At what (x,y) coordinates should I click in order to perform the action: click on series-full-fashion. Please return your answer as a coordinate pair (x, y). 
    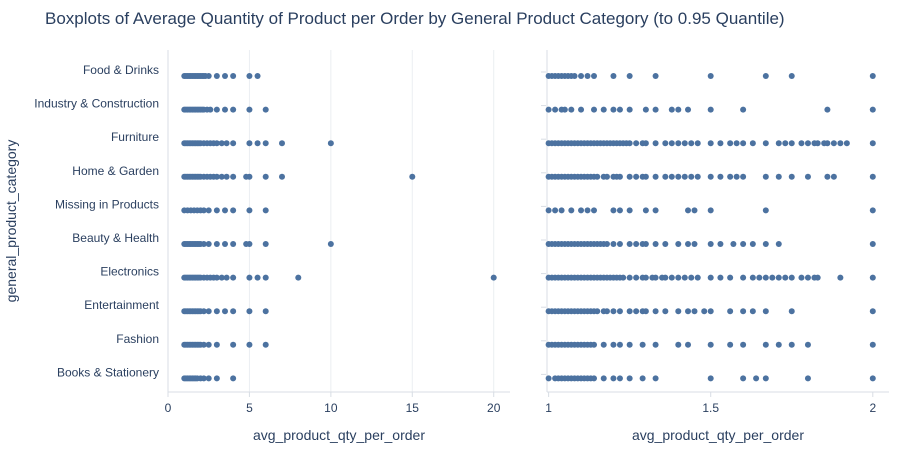
    Looking at the image, I should click on (225, 344).